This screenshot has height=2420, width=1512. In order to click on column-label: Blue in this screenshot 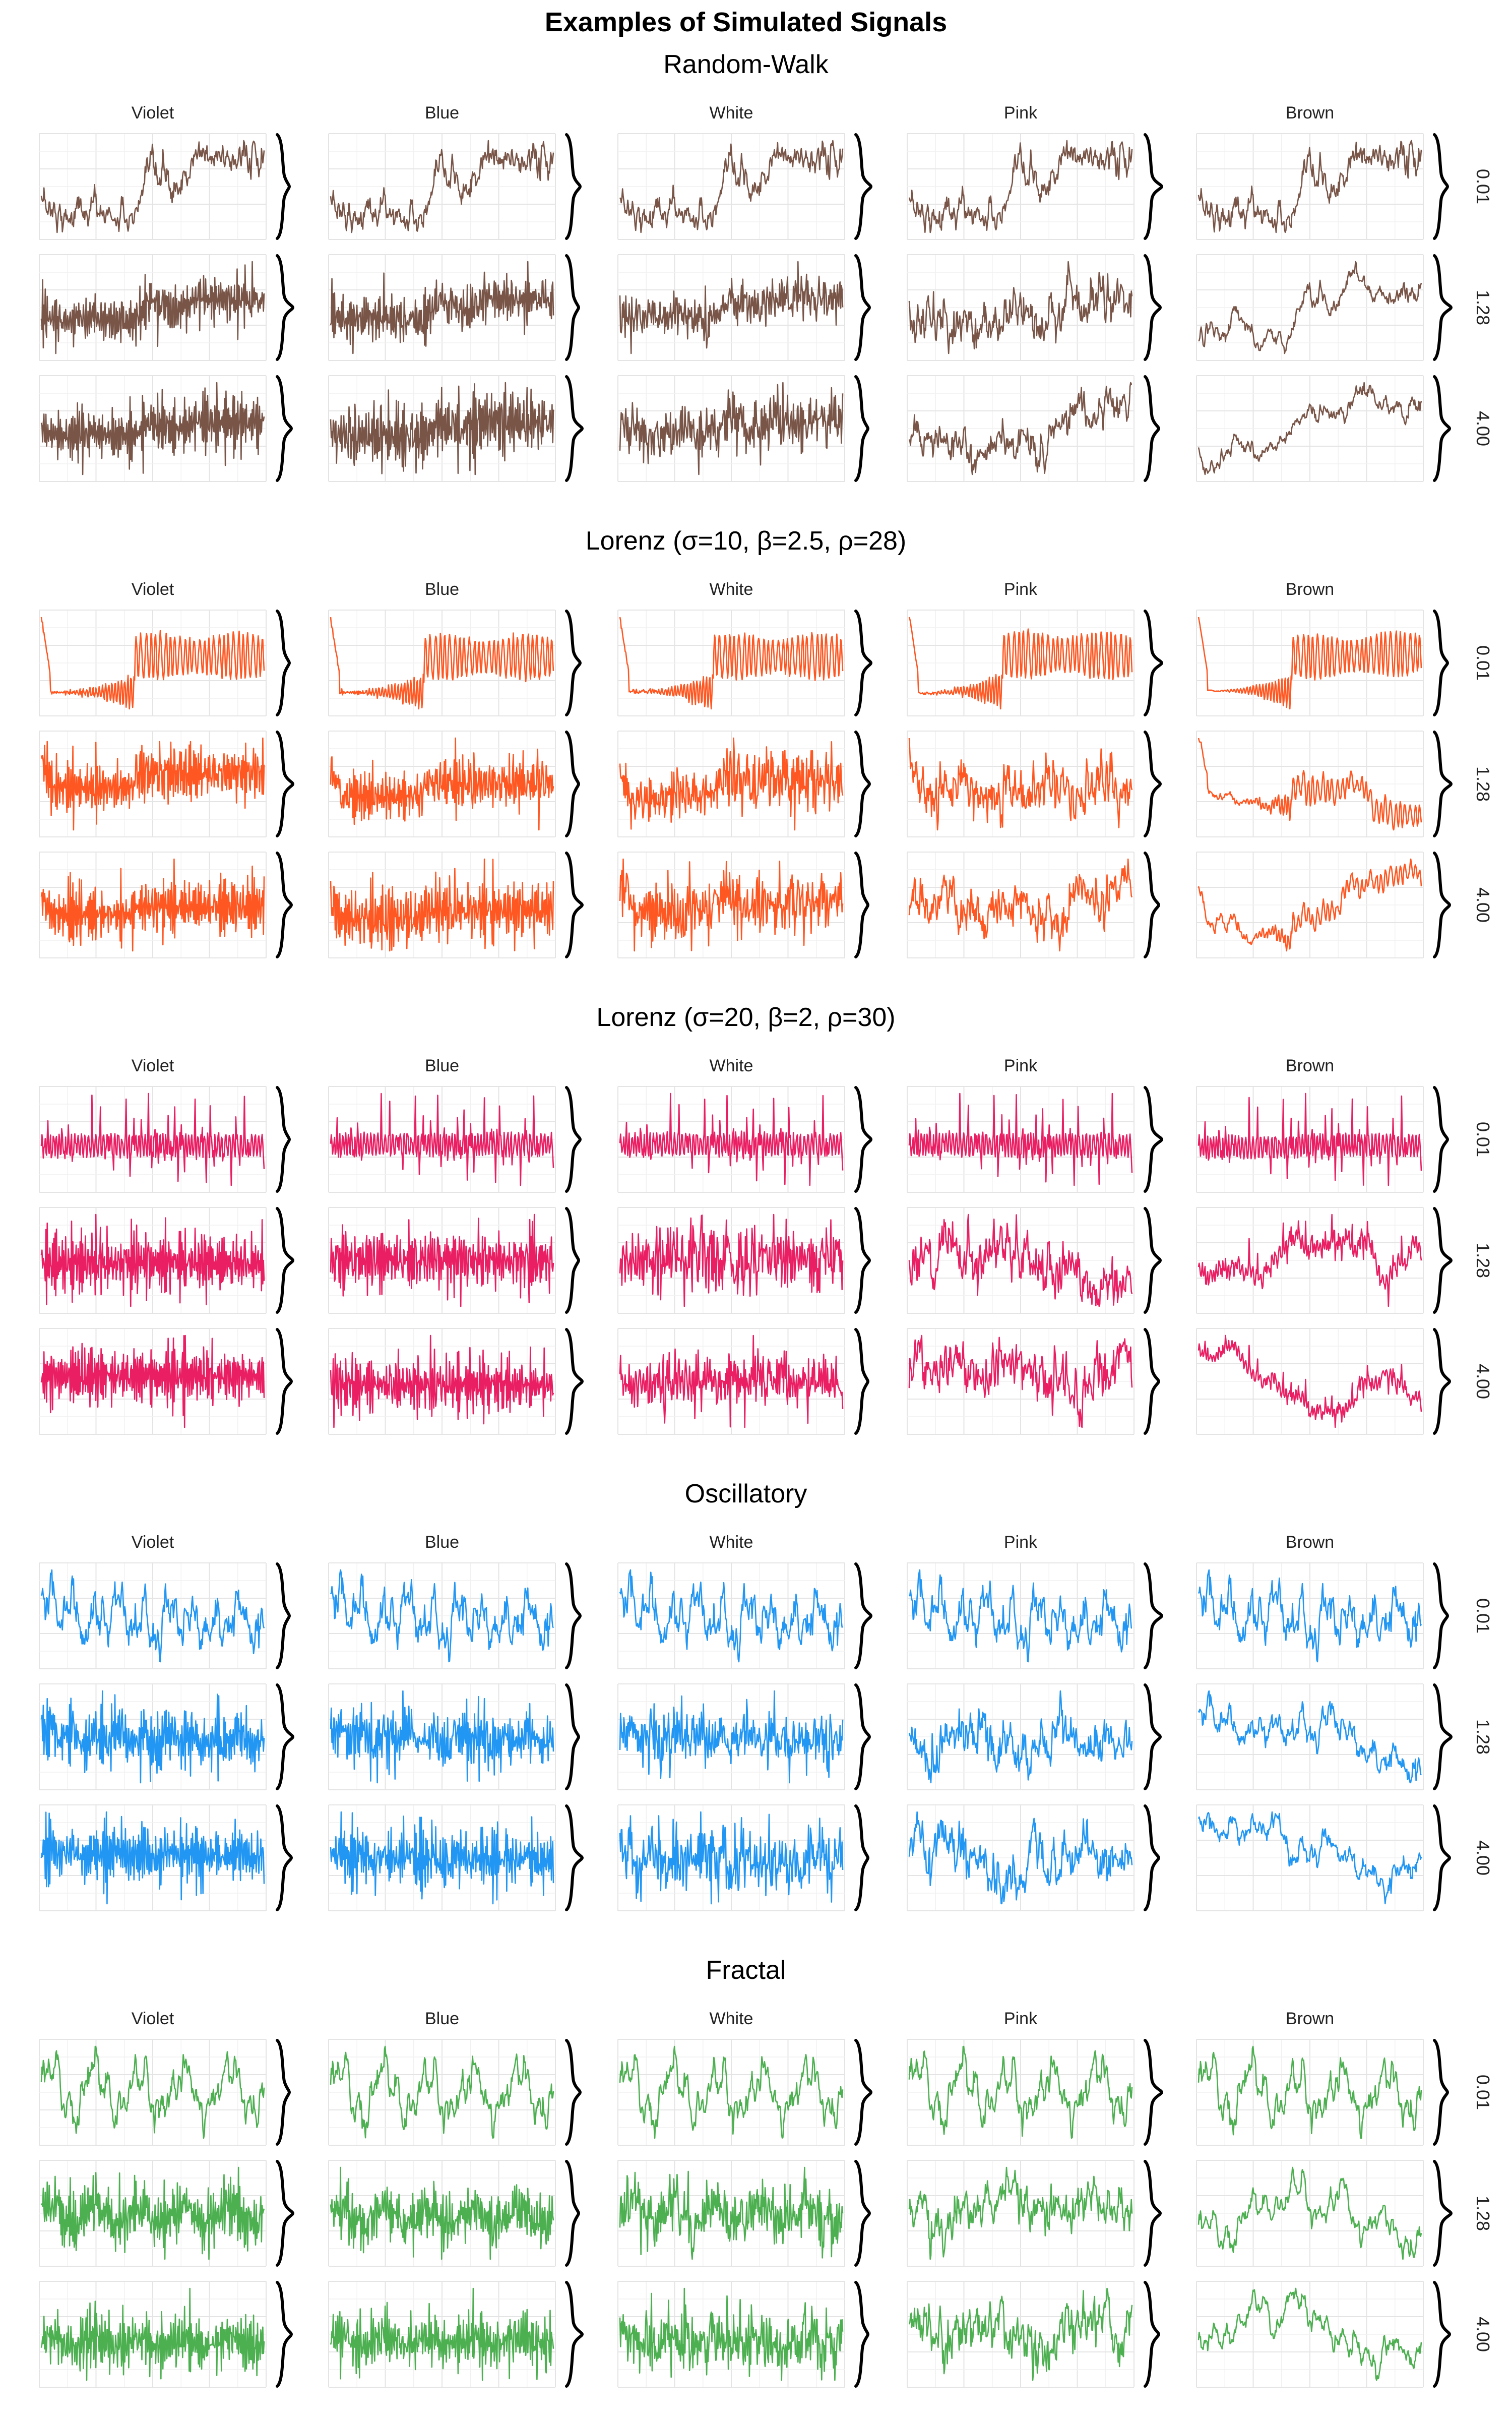, I will do `click(442, 589)`.